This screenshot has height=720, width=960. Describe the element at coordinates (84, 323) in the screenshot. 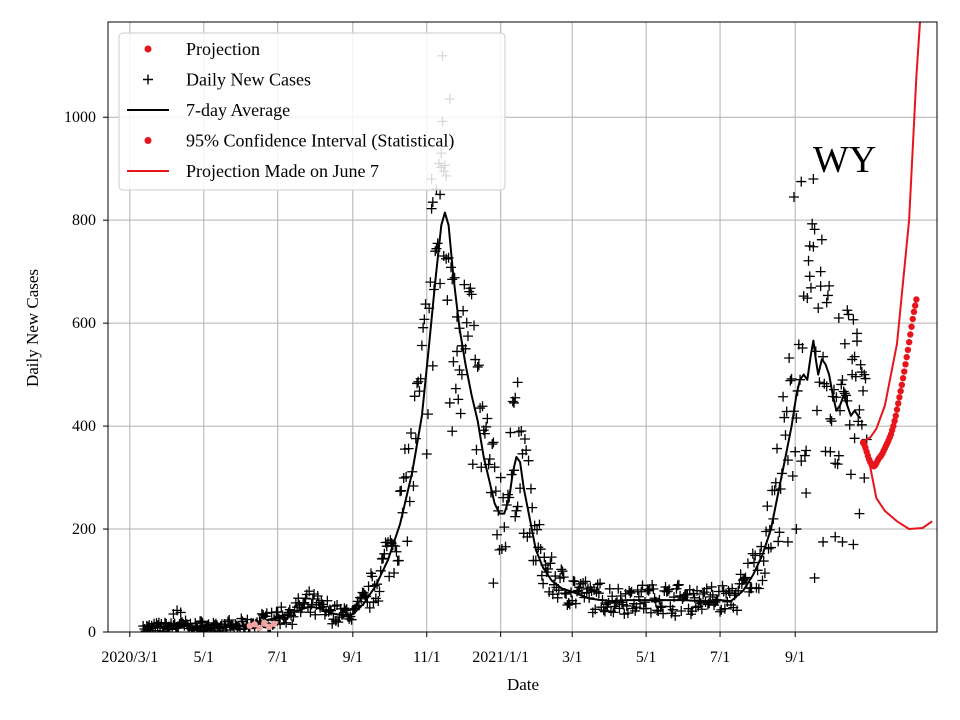

I see `y-tick-label: 600` at that location.